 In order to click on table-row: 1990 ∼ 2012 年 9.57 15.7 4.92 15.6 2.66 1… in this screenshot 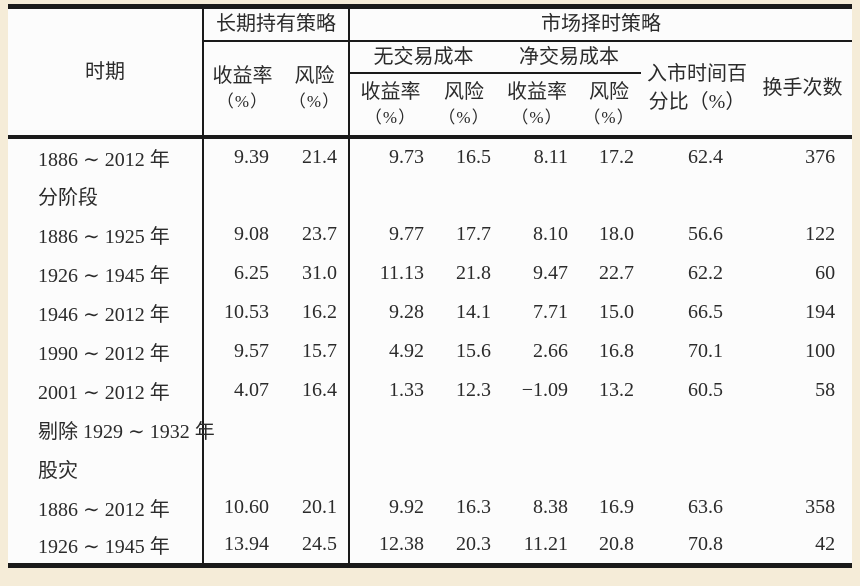, I will do `click(430, 351)`.